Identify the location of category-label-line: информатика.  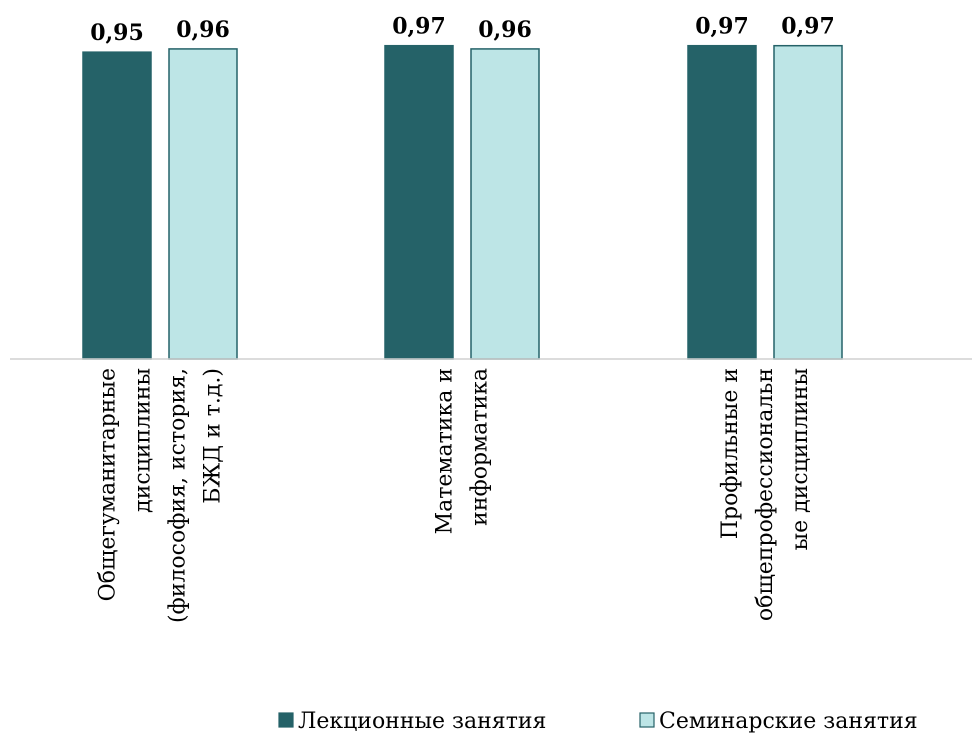
(480, 447).